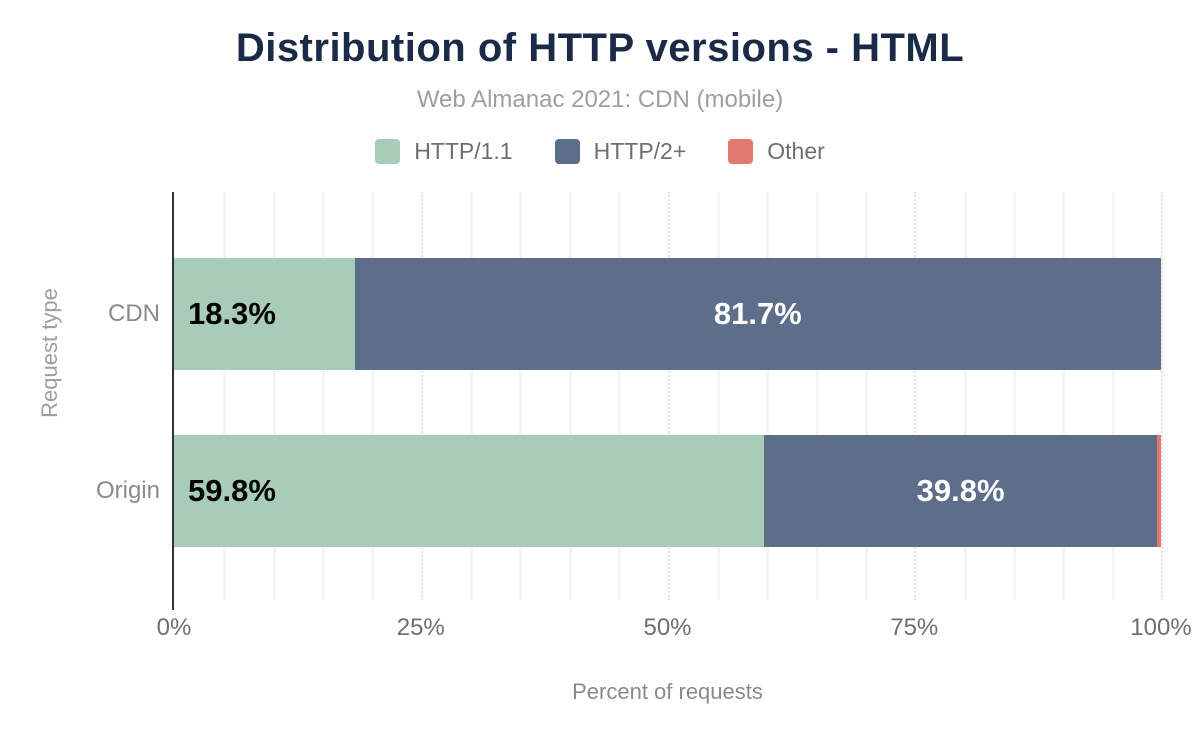  Describe the element at coordinates (173, 401) in the screenshot. I see `y-axis-line` at that location.